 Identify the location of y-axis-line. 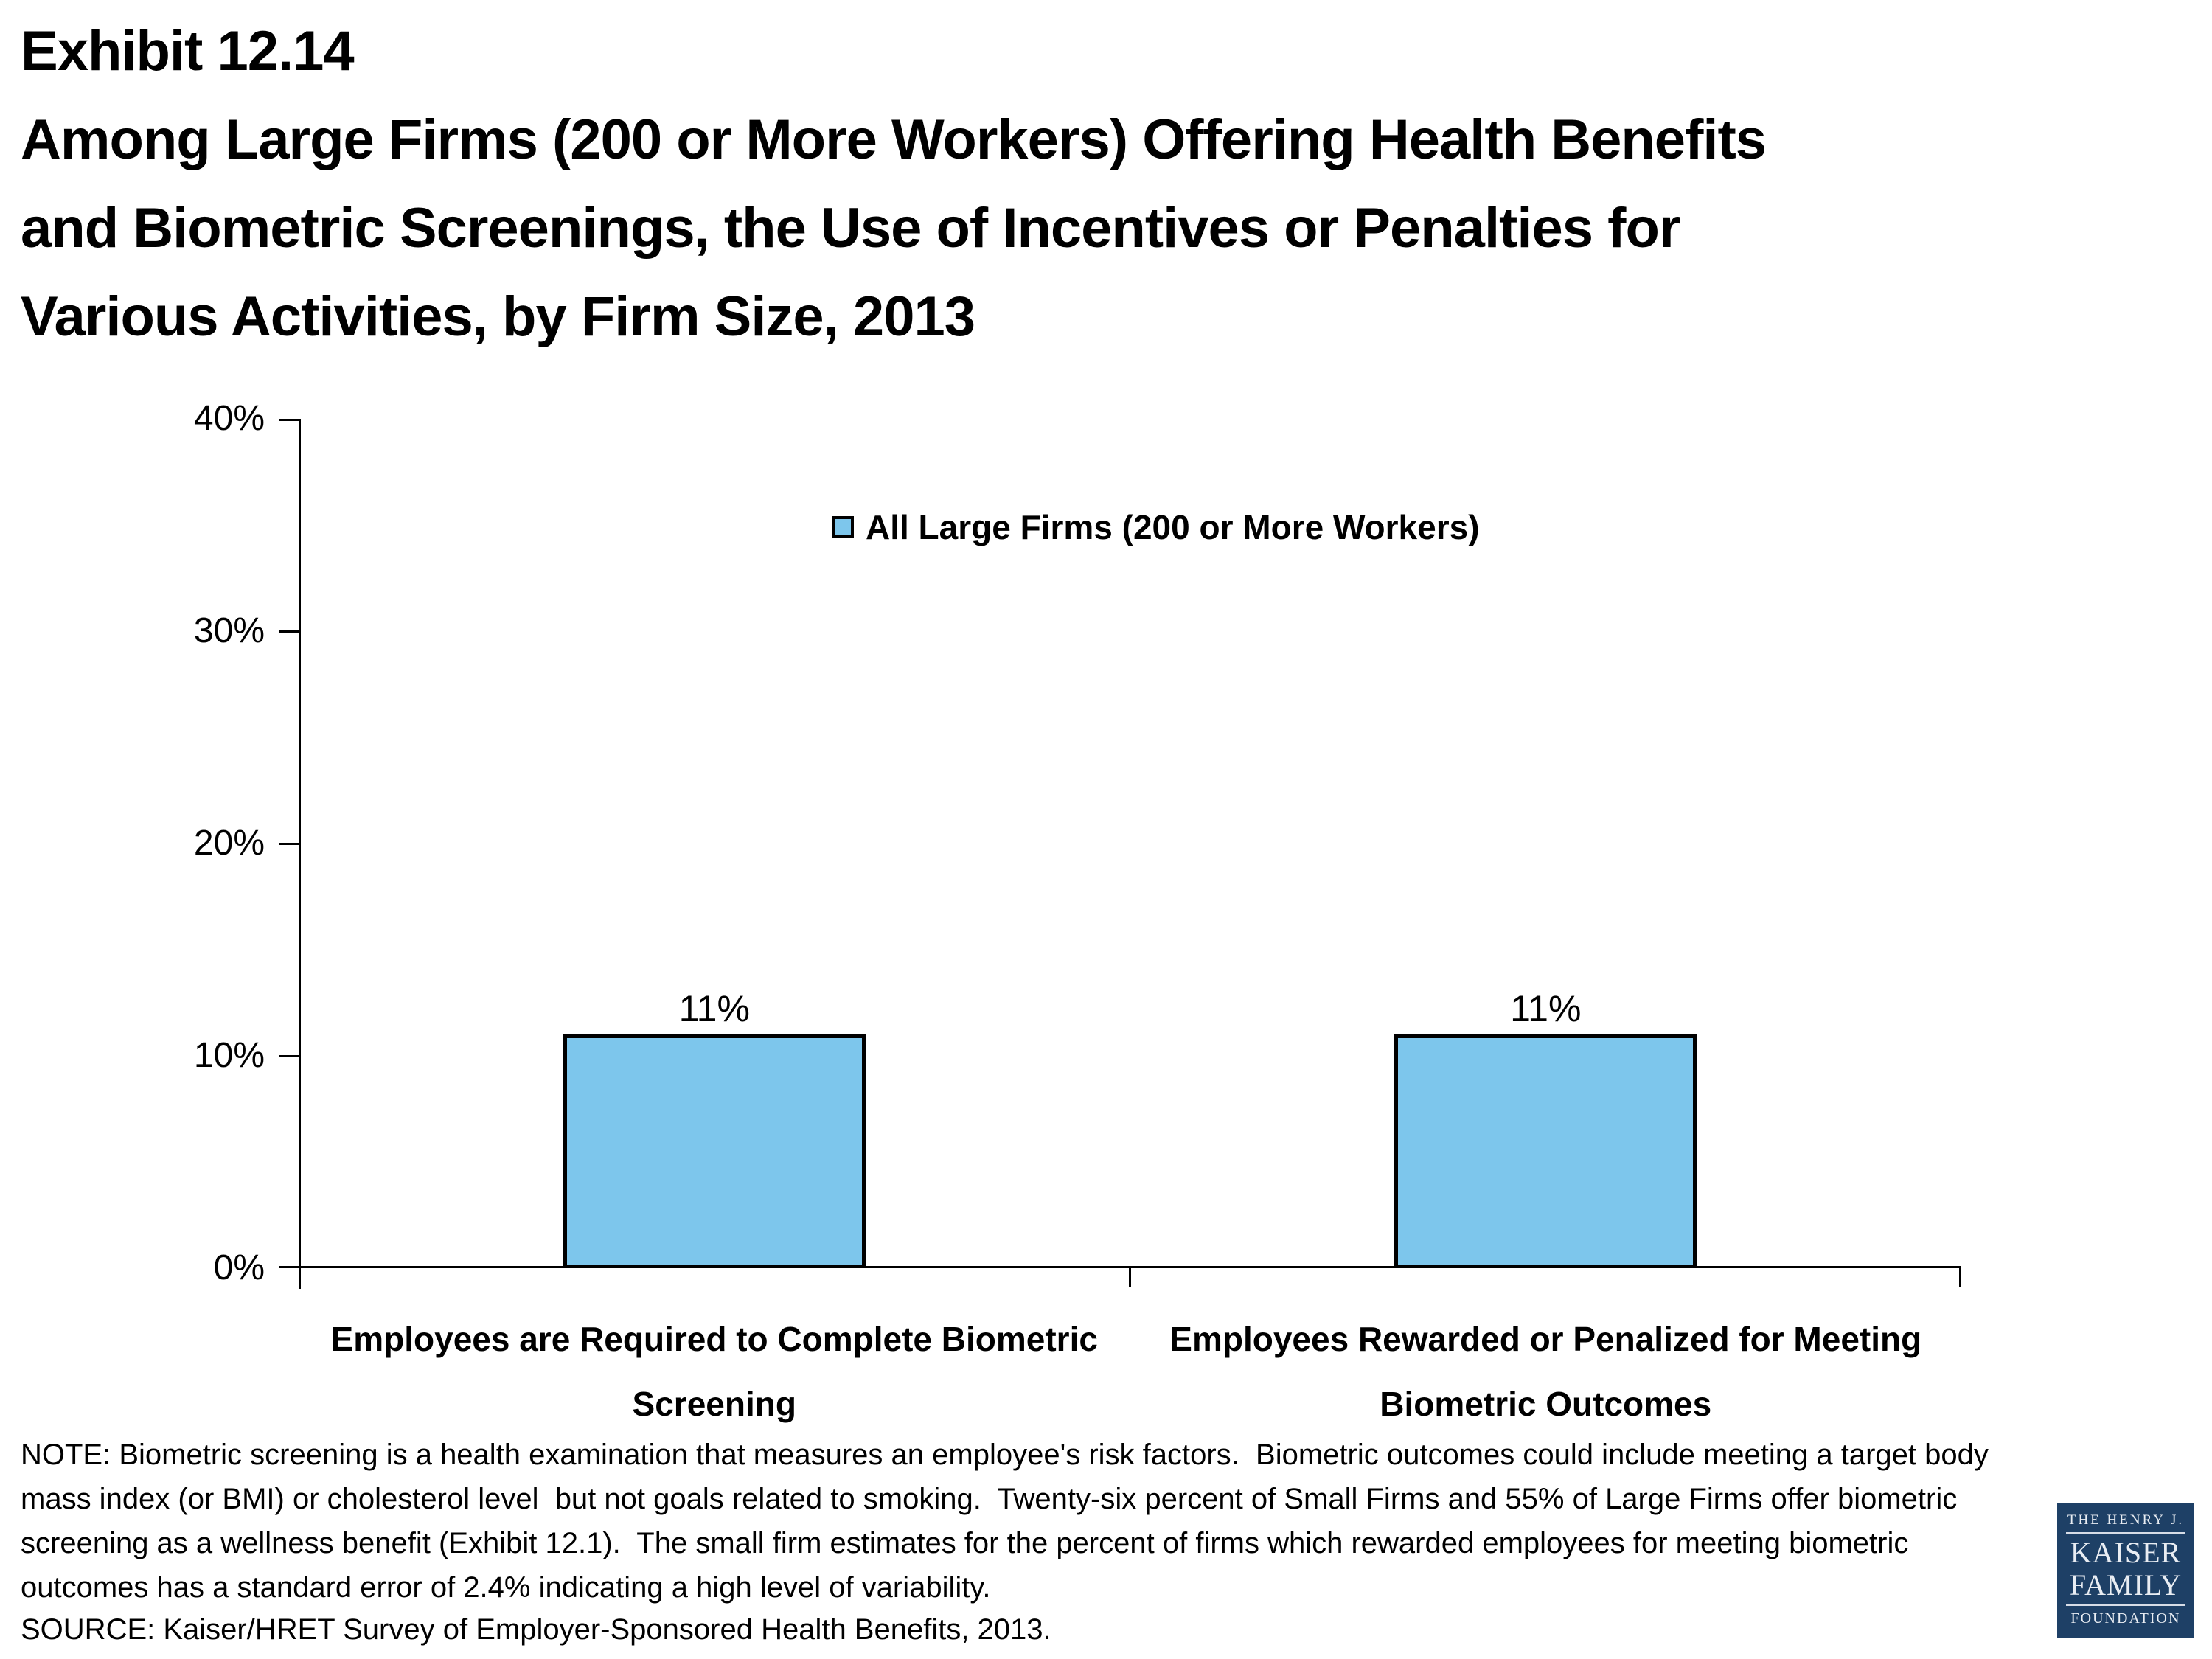
(300, 854).